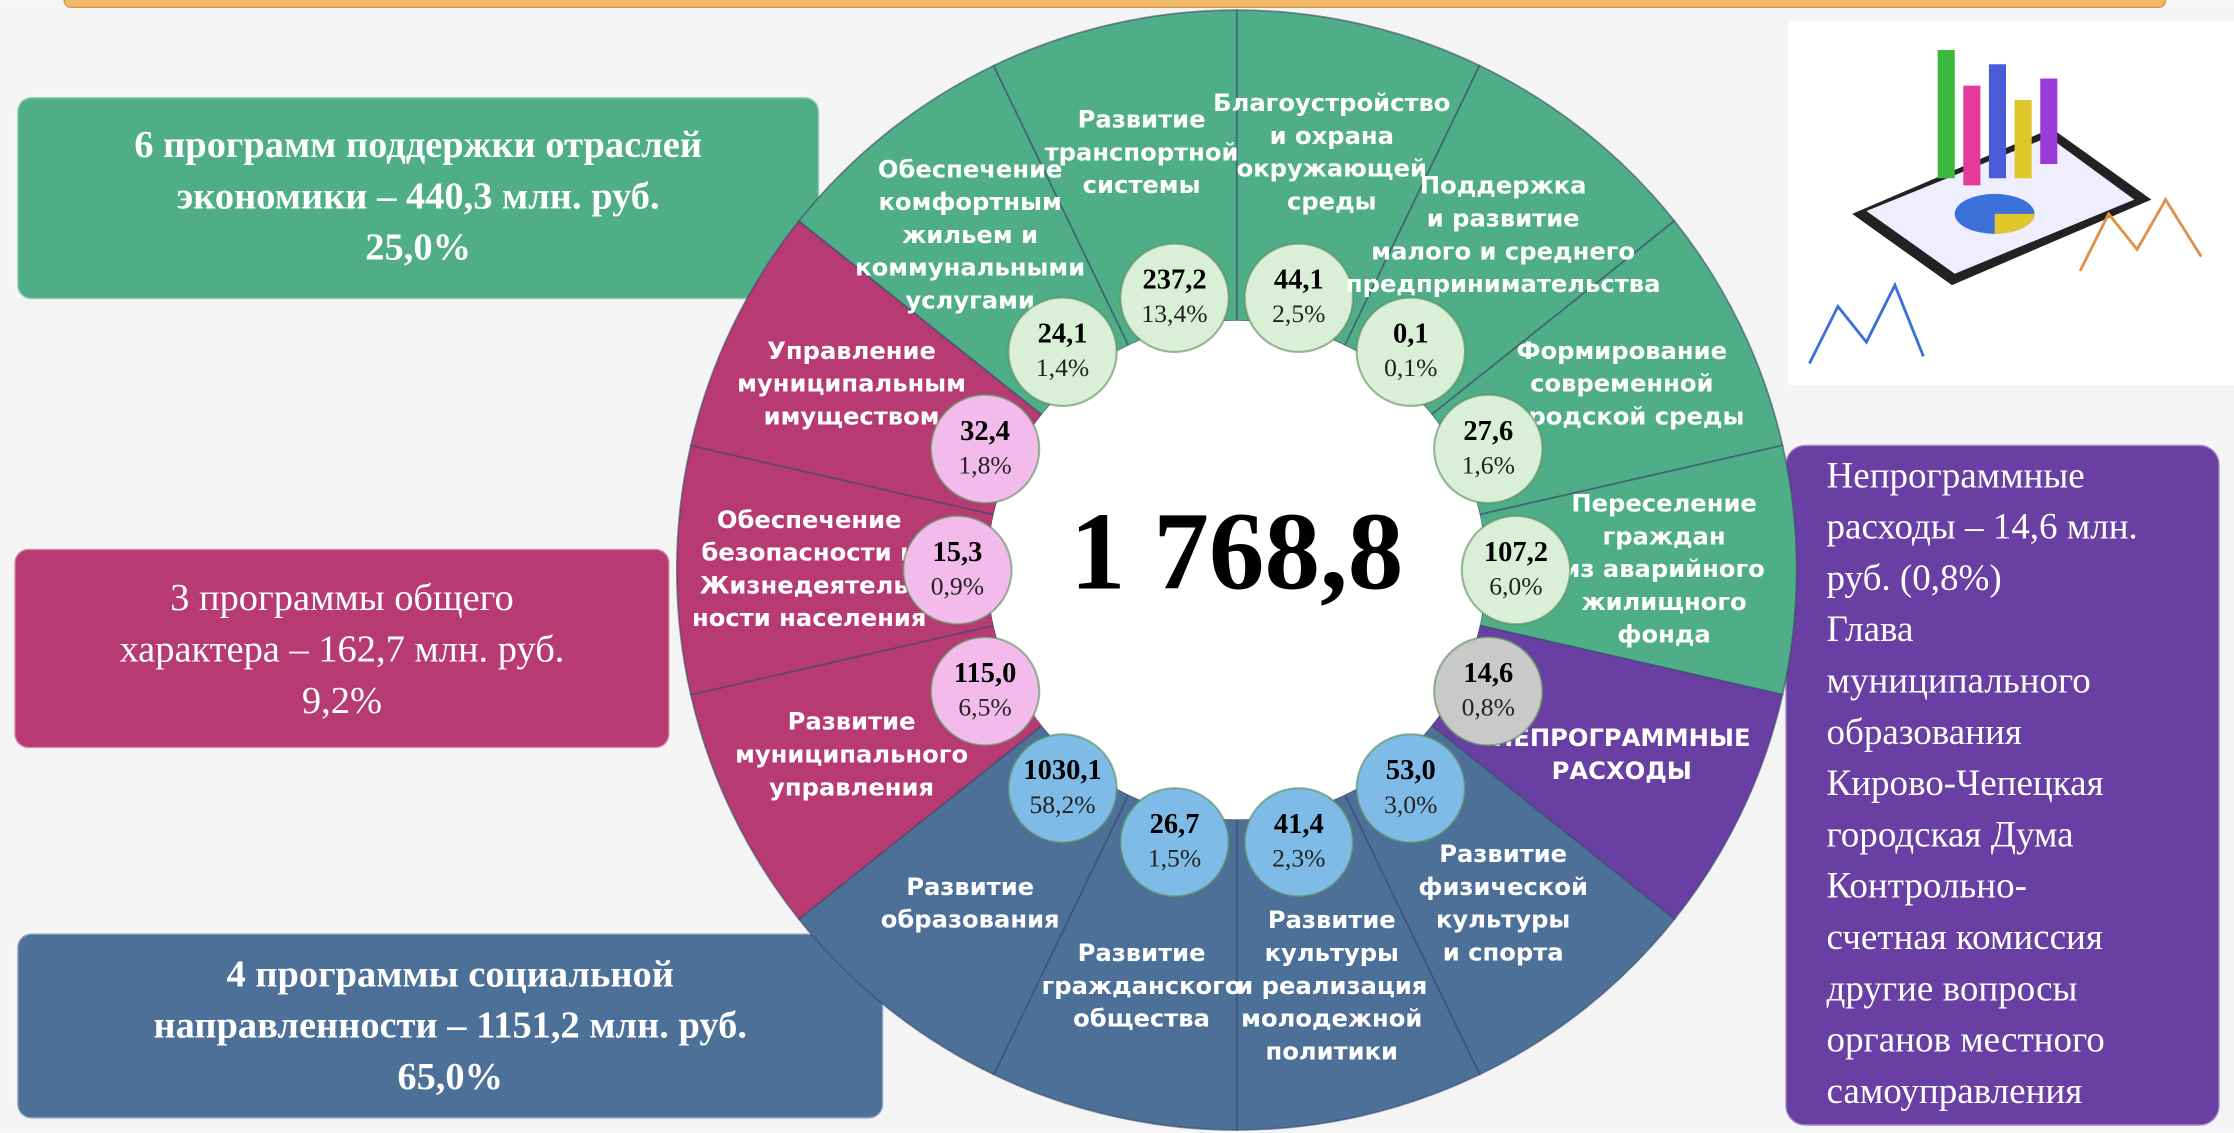 The height and width of the screenshot is (1133, 2234). What do you see at coordinates (1952, 988) in the screenshot?
I see `side-note-text: другие вопросы` at bounding box center [1952, 988].